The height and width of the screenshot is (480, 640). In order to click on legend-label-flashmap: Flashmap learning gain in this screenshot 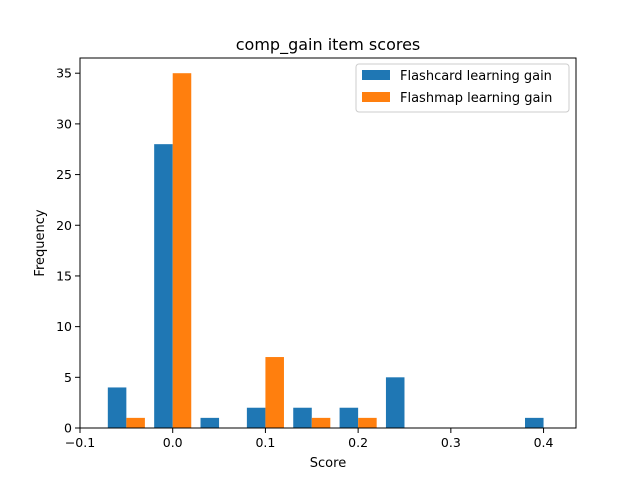, I will do `click(476, 98)`.